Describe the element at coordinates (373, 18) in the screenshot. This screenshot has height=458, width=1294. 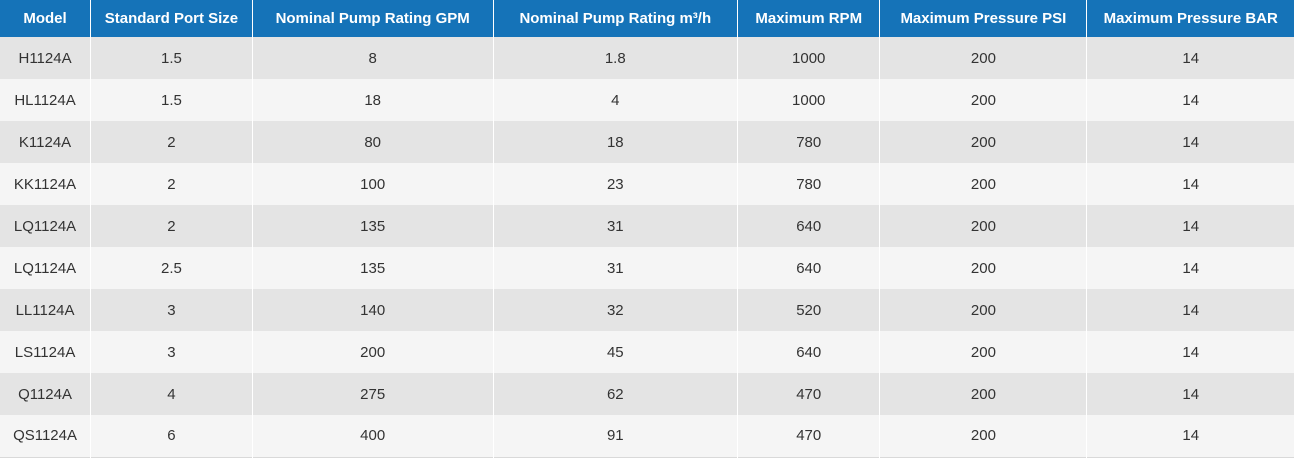
I see `column-header: Nominal Pump Rating GPM` at that location.